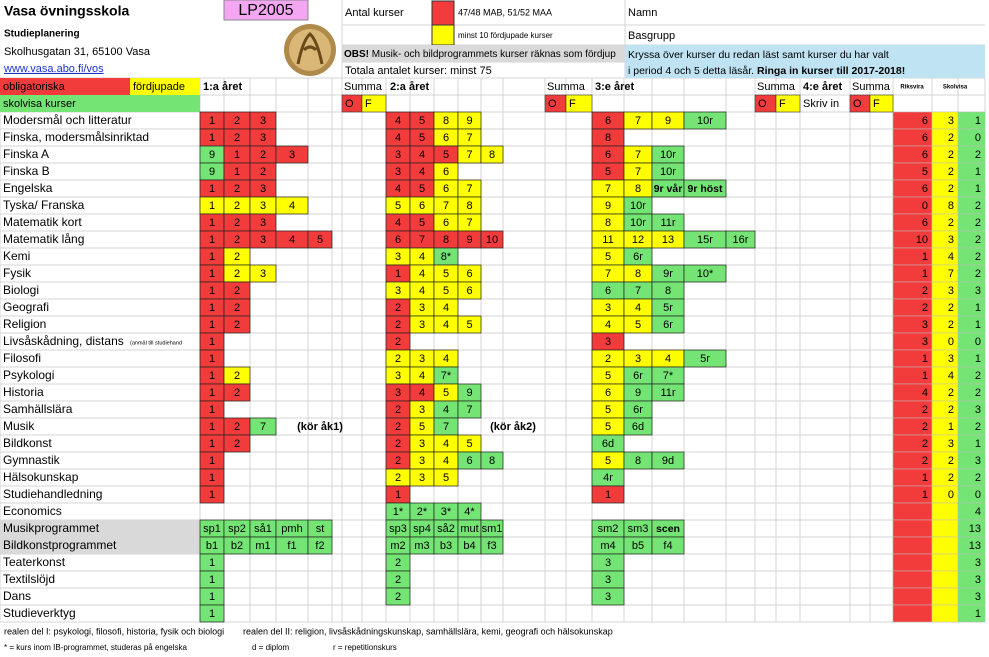 The image size is (989, 657). I want to click on school-header: Skolvisa, so click(955, 88).